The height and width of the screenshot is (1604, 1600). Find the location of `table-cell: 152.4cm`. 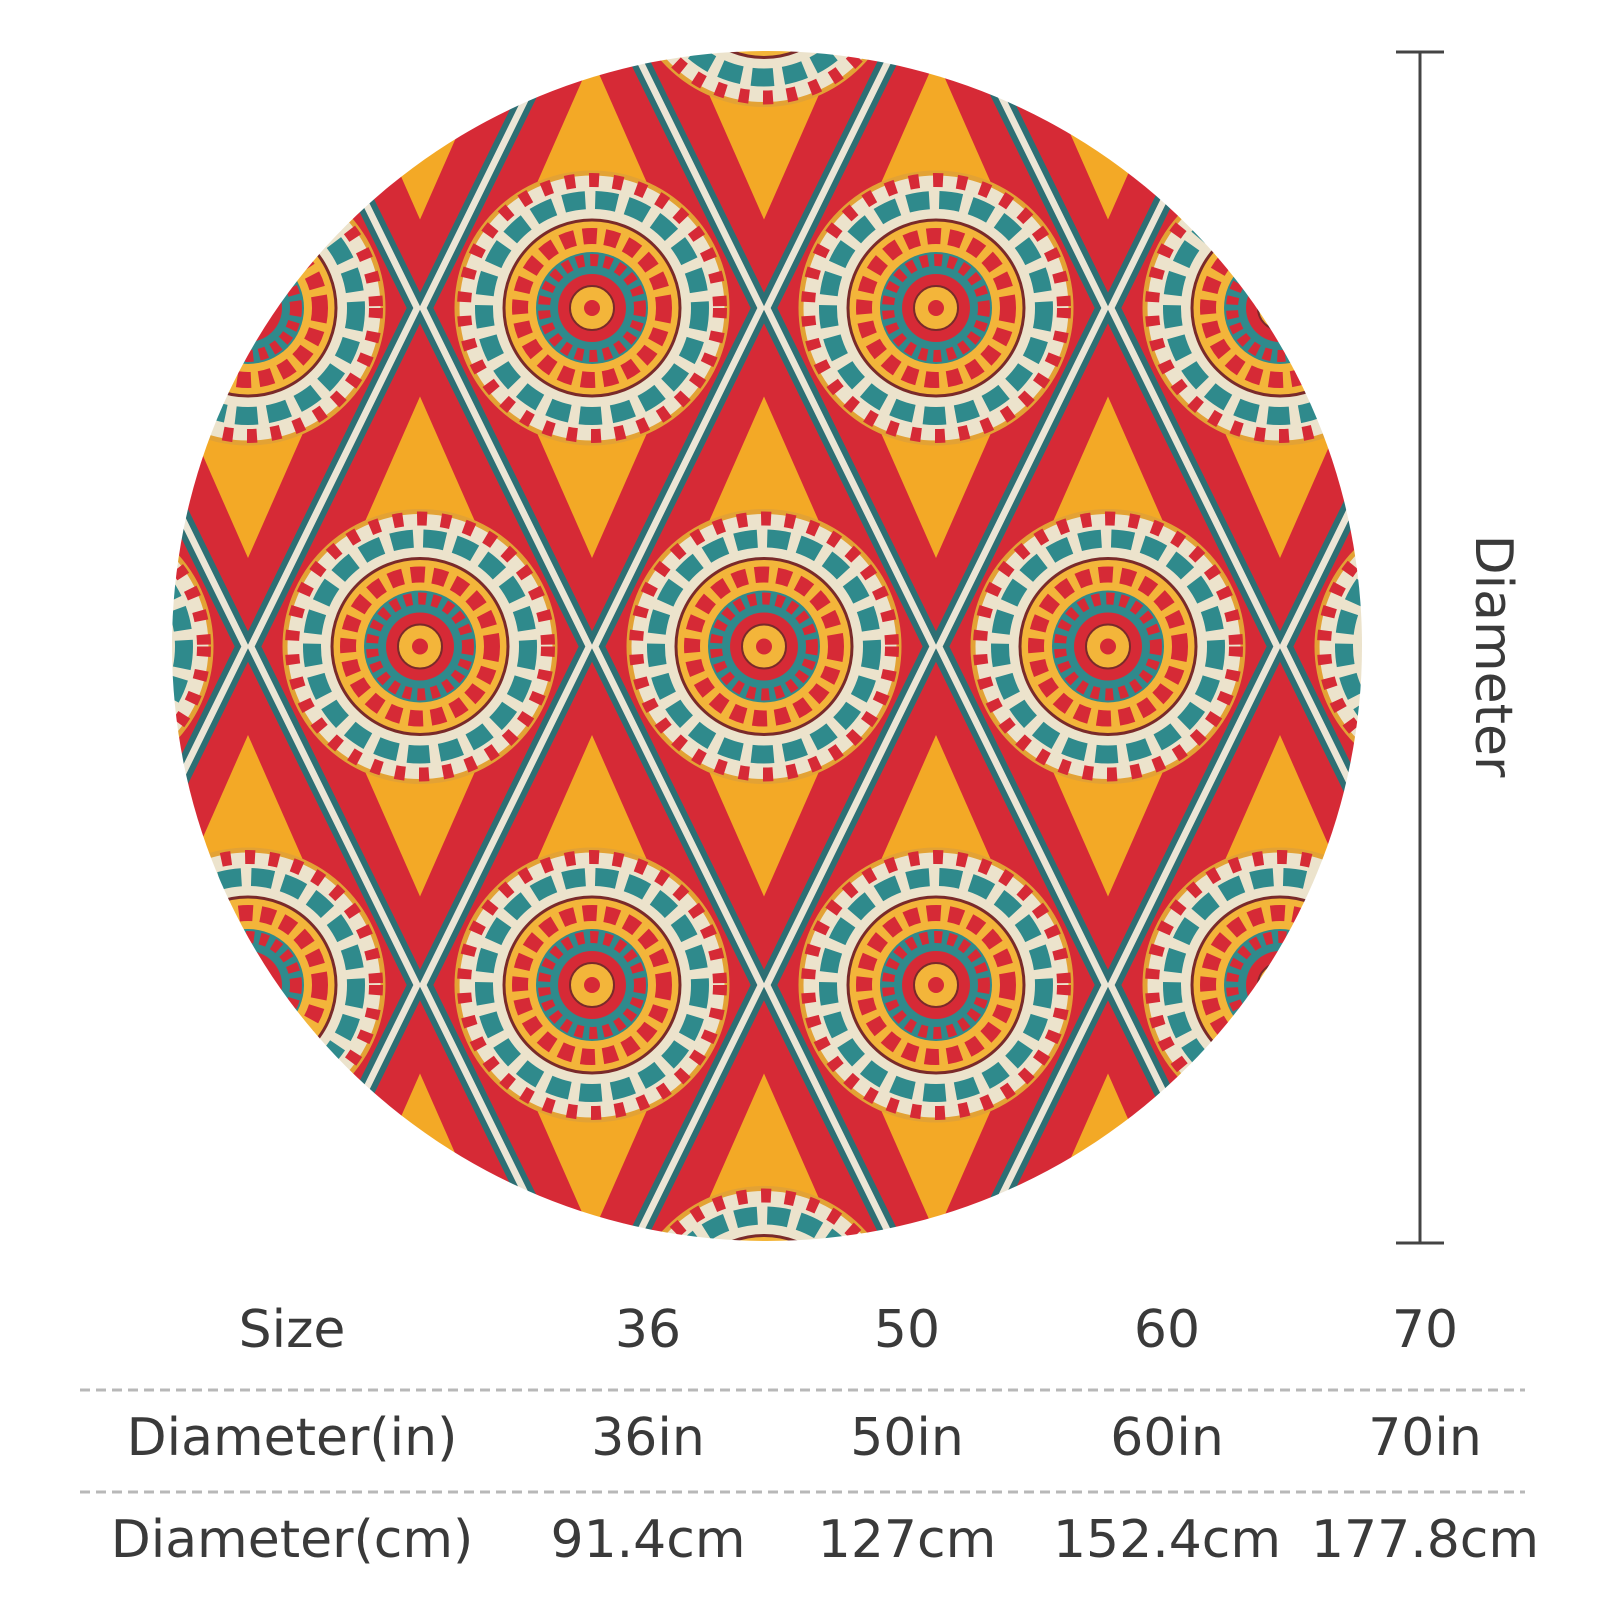

table-cell: 152.4cm is located at coordinates (1167, 1540).